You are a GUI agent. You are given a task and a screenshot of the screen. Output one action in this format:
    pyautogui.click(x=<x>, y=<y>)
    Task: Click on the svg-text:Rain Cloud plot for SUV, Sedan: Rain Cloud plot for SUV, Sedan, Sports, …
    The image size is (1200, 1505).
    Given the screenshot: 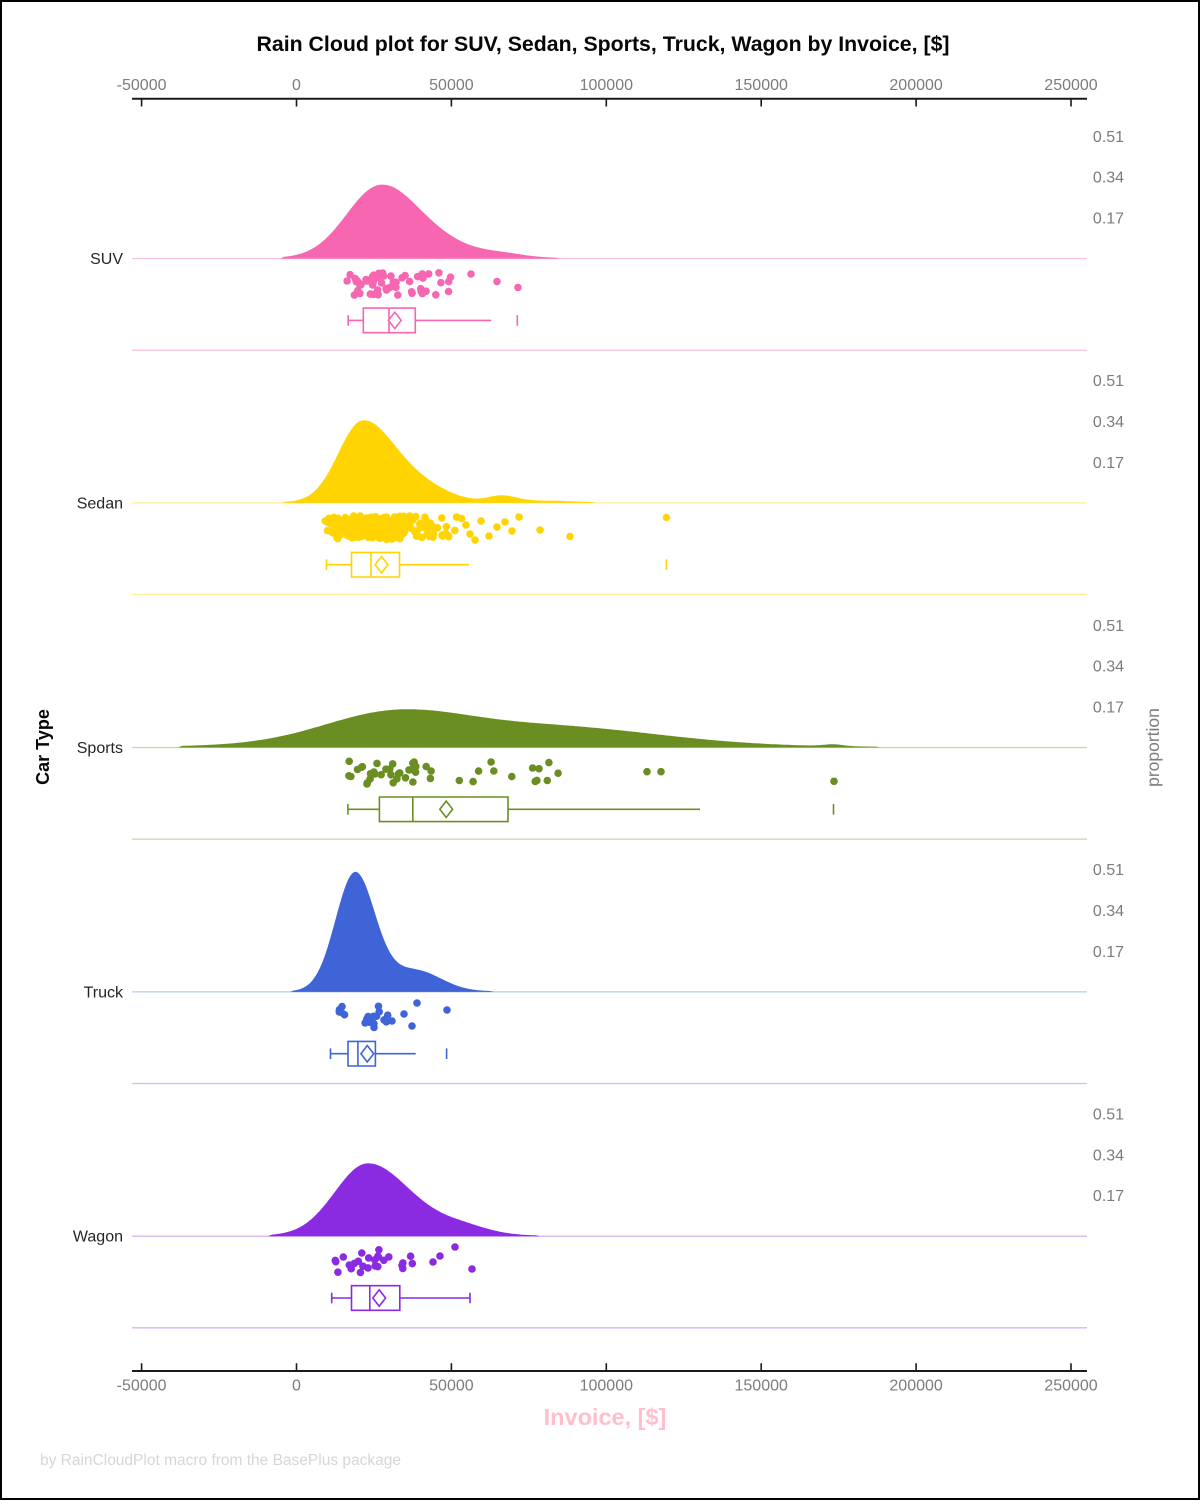 What is the action you would take?
    pyautogui.click(x=602, y=44)
    